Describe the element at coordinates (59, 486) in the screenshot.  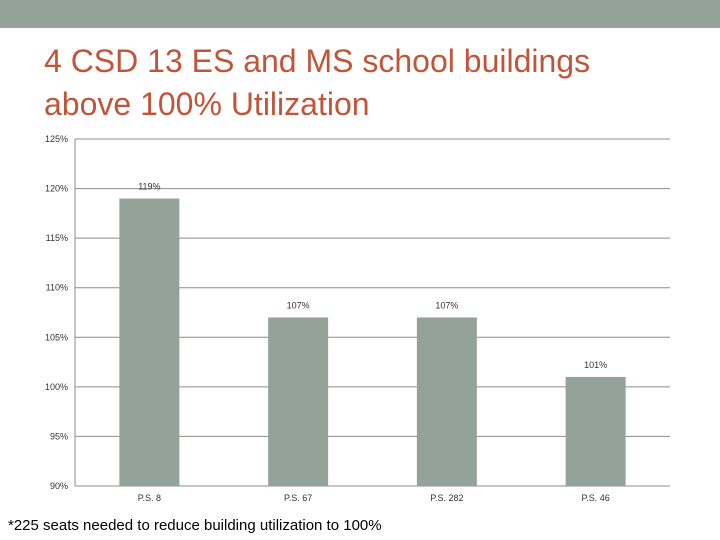
I see `y-tick-label: 90%` at that location.